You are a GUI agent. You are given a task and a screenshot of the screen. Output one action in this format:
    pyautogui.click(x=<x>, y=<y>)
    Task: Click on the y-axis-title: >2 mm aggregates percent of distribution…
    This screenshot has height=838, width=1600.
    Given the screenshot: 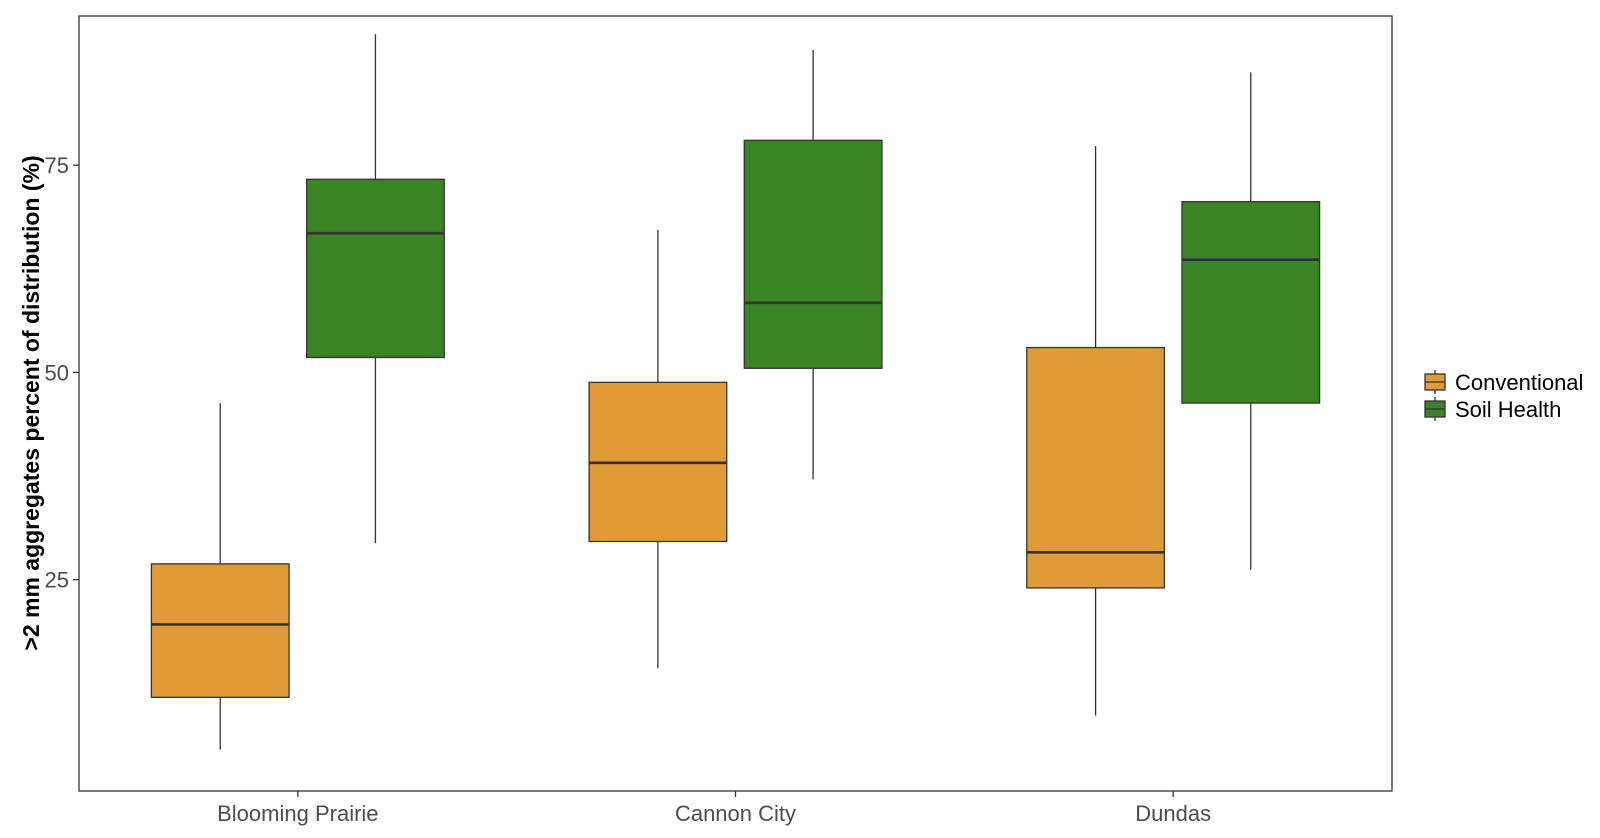 What is the action you would take?
    pyautogui.click(x=31, y=402)
    